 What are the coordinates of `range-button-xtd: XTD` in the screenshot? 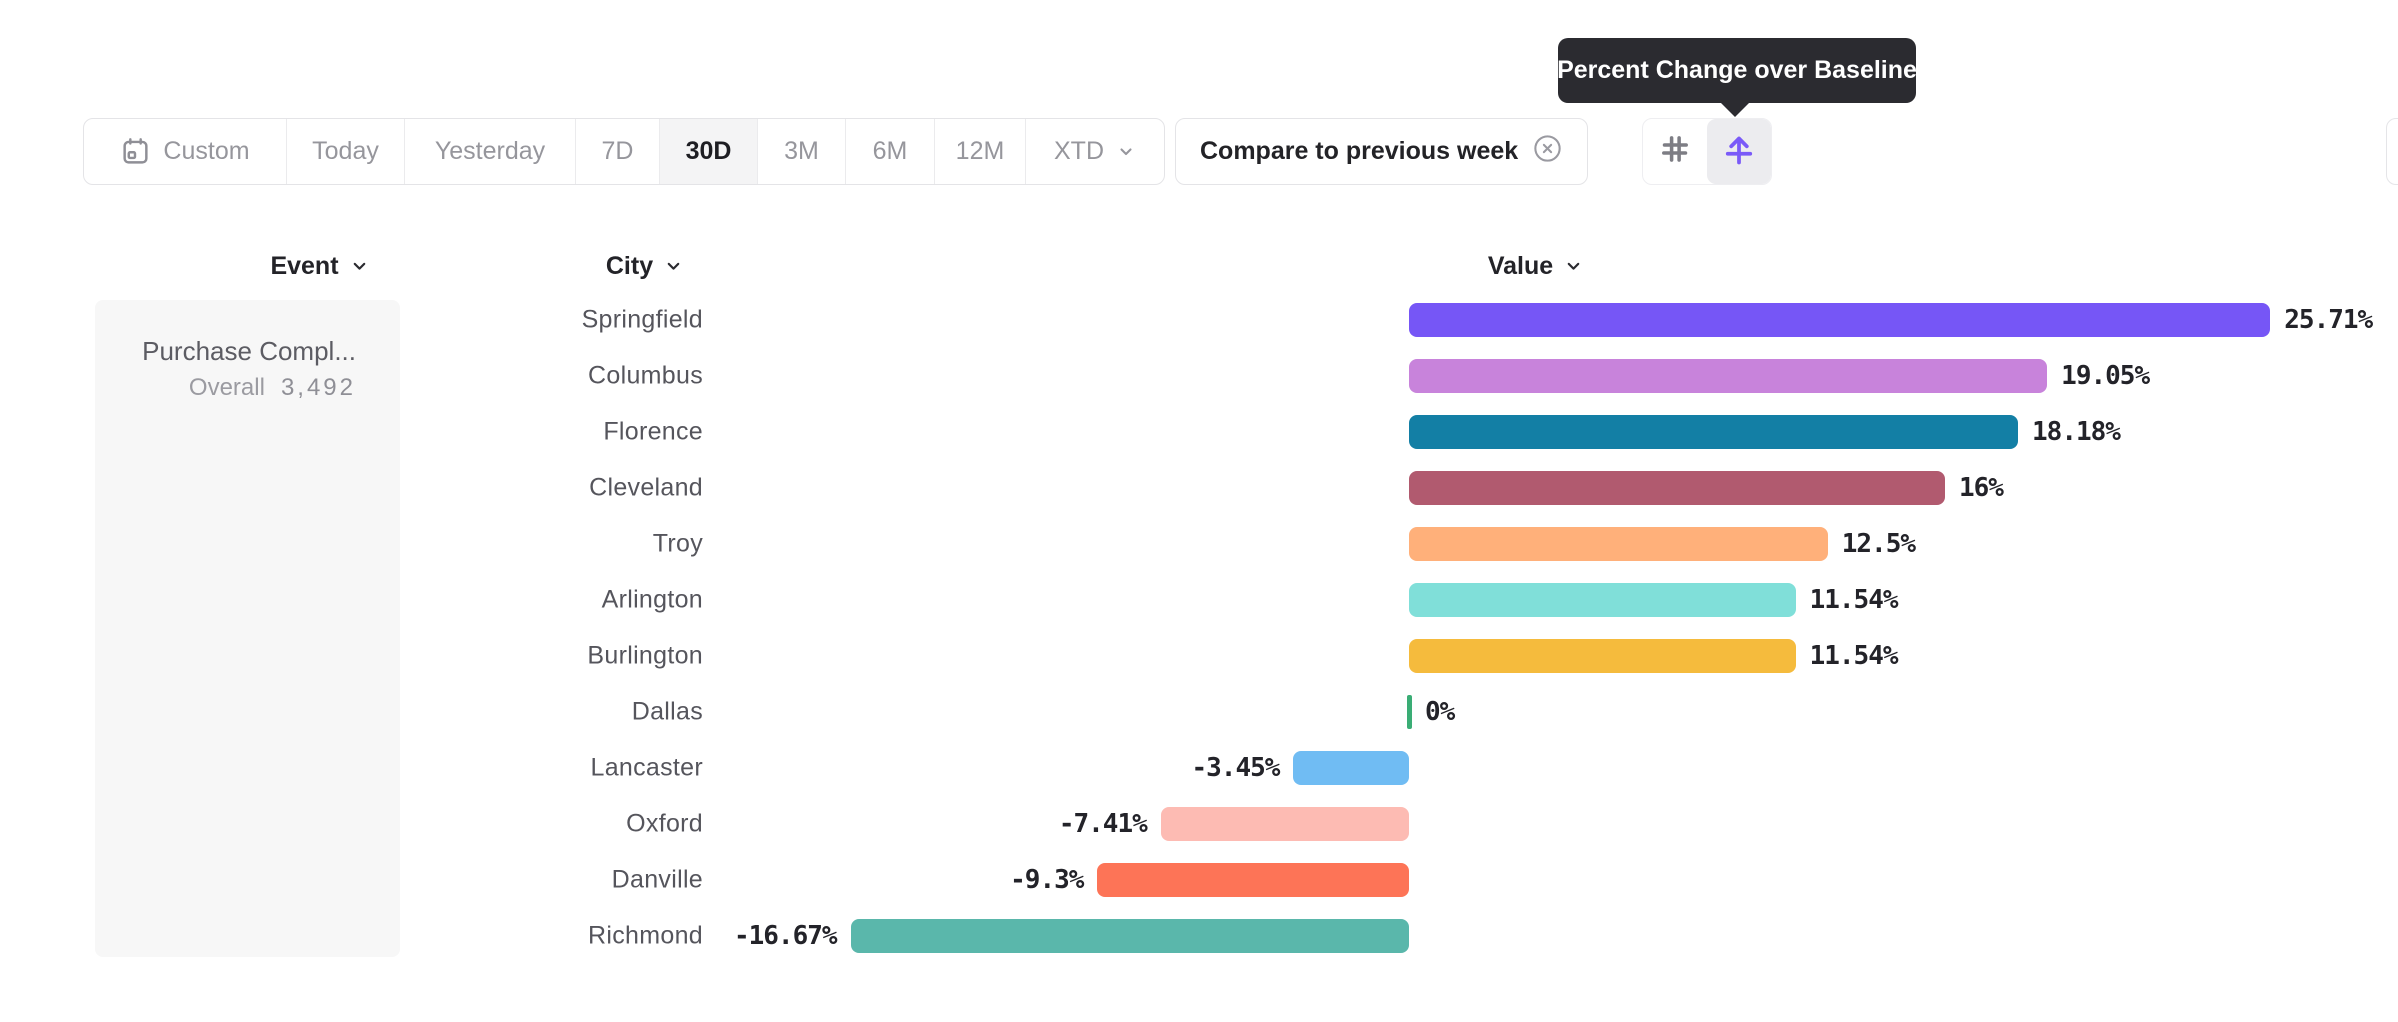 It's located at (1094, 151).